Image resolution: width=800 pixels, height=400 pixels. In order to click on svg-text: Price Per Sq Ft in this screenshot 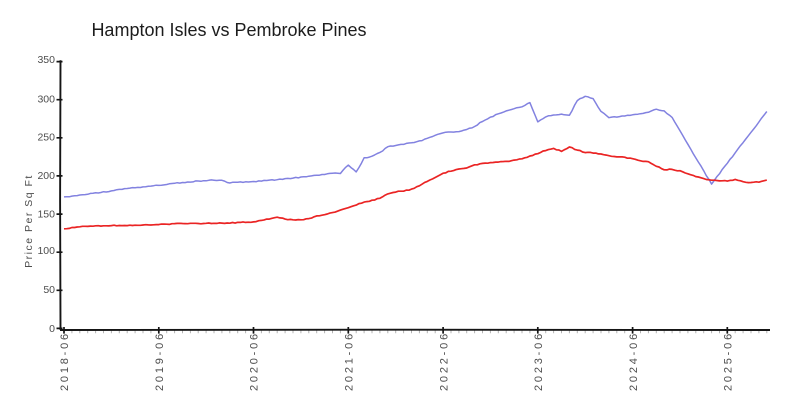, I will do `click(29, 221)`.